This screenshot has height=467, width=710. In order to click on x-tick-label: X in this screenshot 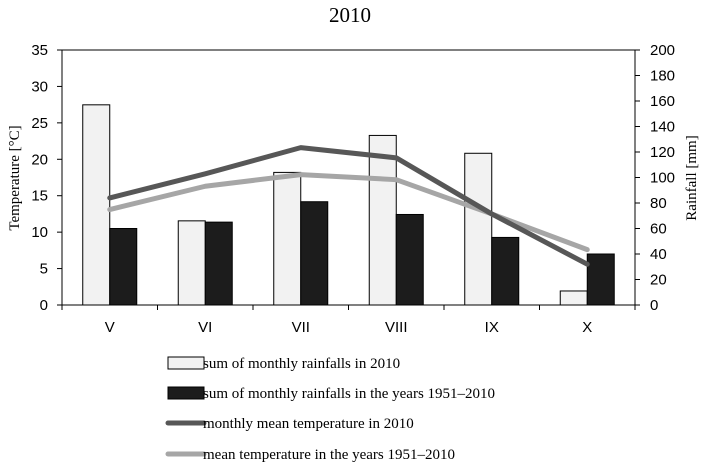, I will do `click(587, 327)`.